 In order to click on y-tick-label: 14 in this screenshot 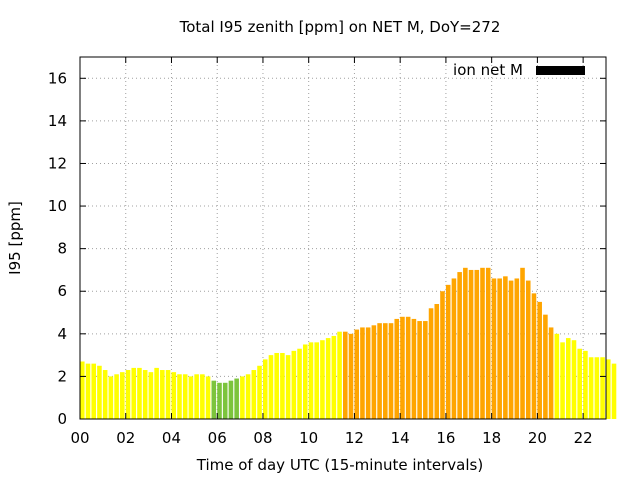, I will do `click(57, 121)`.